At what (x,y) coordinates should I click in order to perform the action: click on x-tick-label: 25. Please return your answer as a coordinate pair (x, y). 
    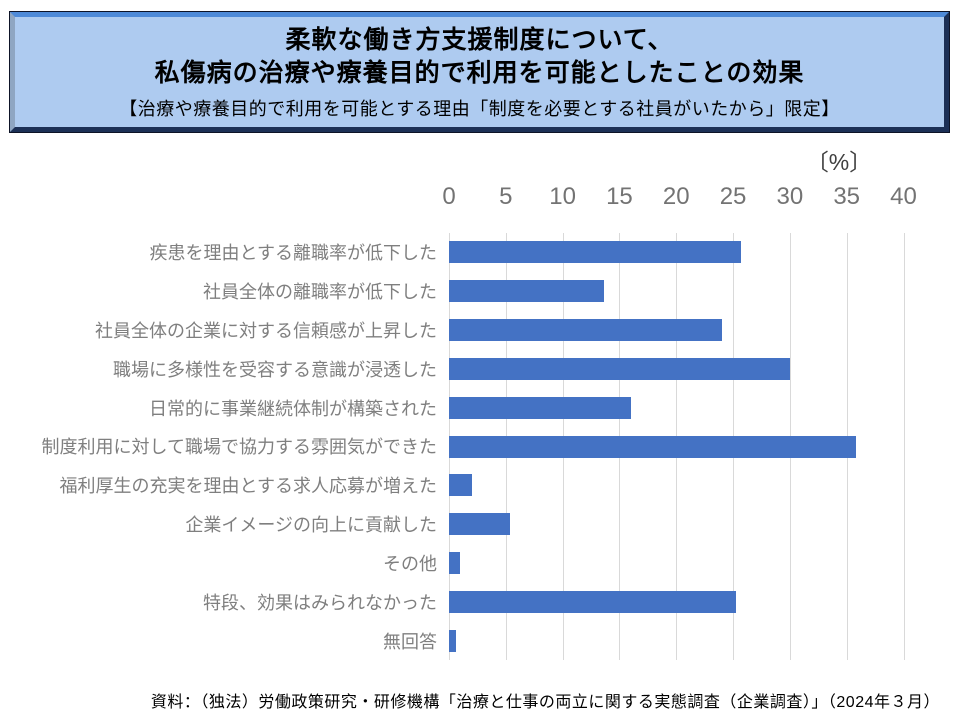
    Looking at the image, I should click on (733, 196).